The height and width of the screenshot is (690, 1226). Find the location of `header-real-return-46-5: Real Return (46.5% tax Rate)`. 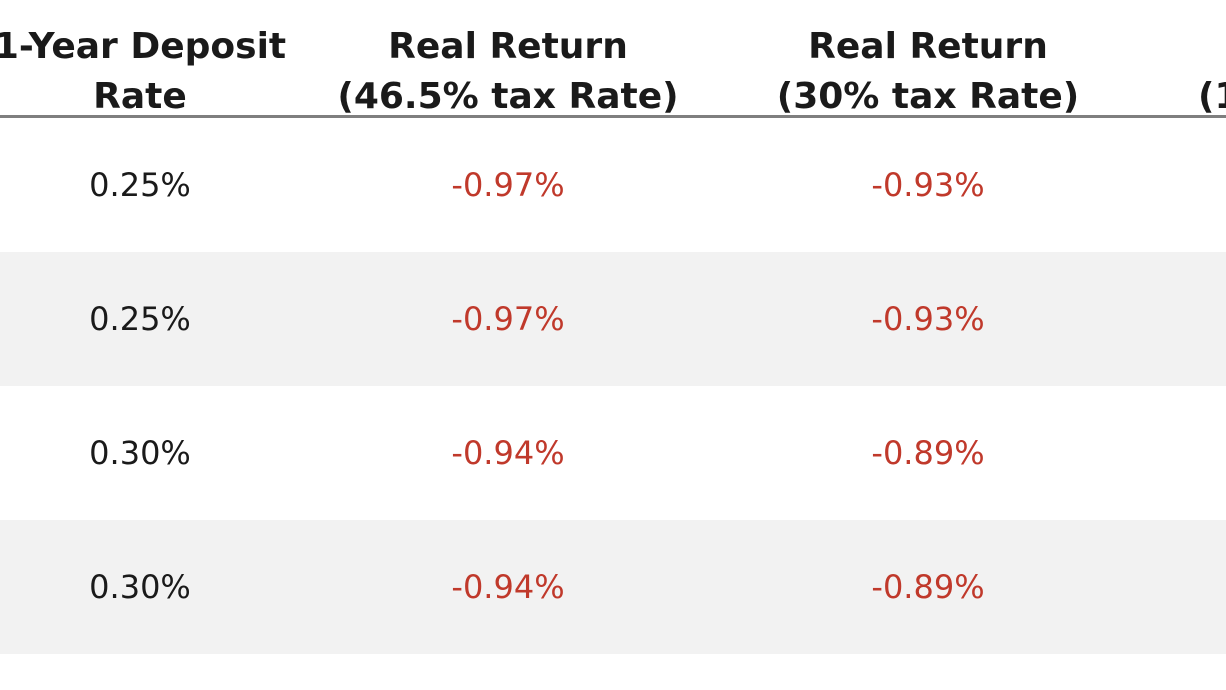

header-real-return-46-5: Real Return (46.5% tax Rate) is located at coordinates (508, 71).